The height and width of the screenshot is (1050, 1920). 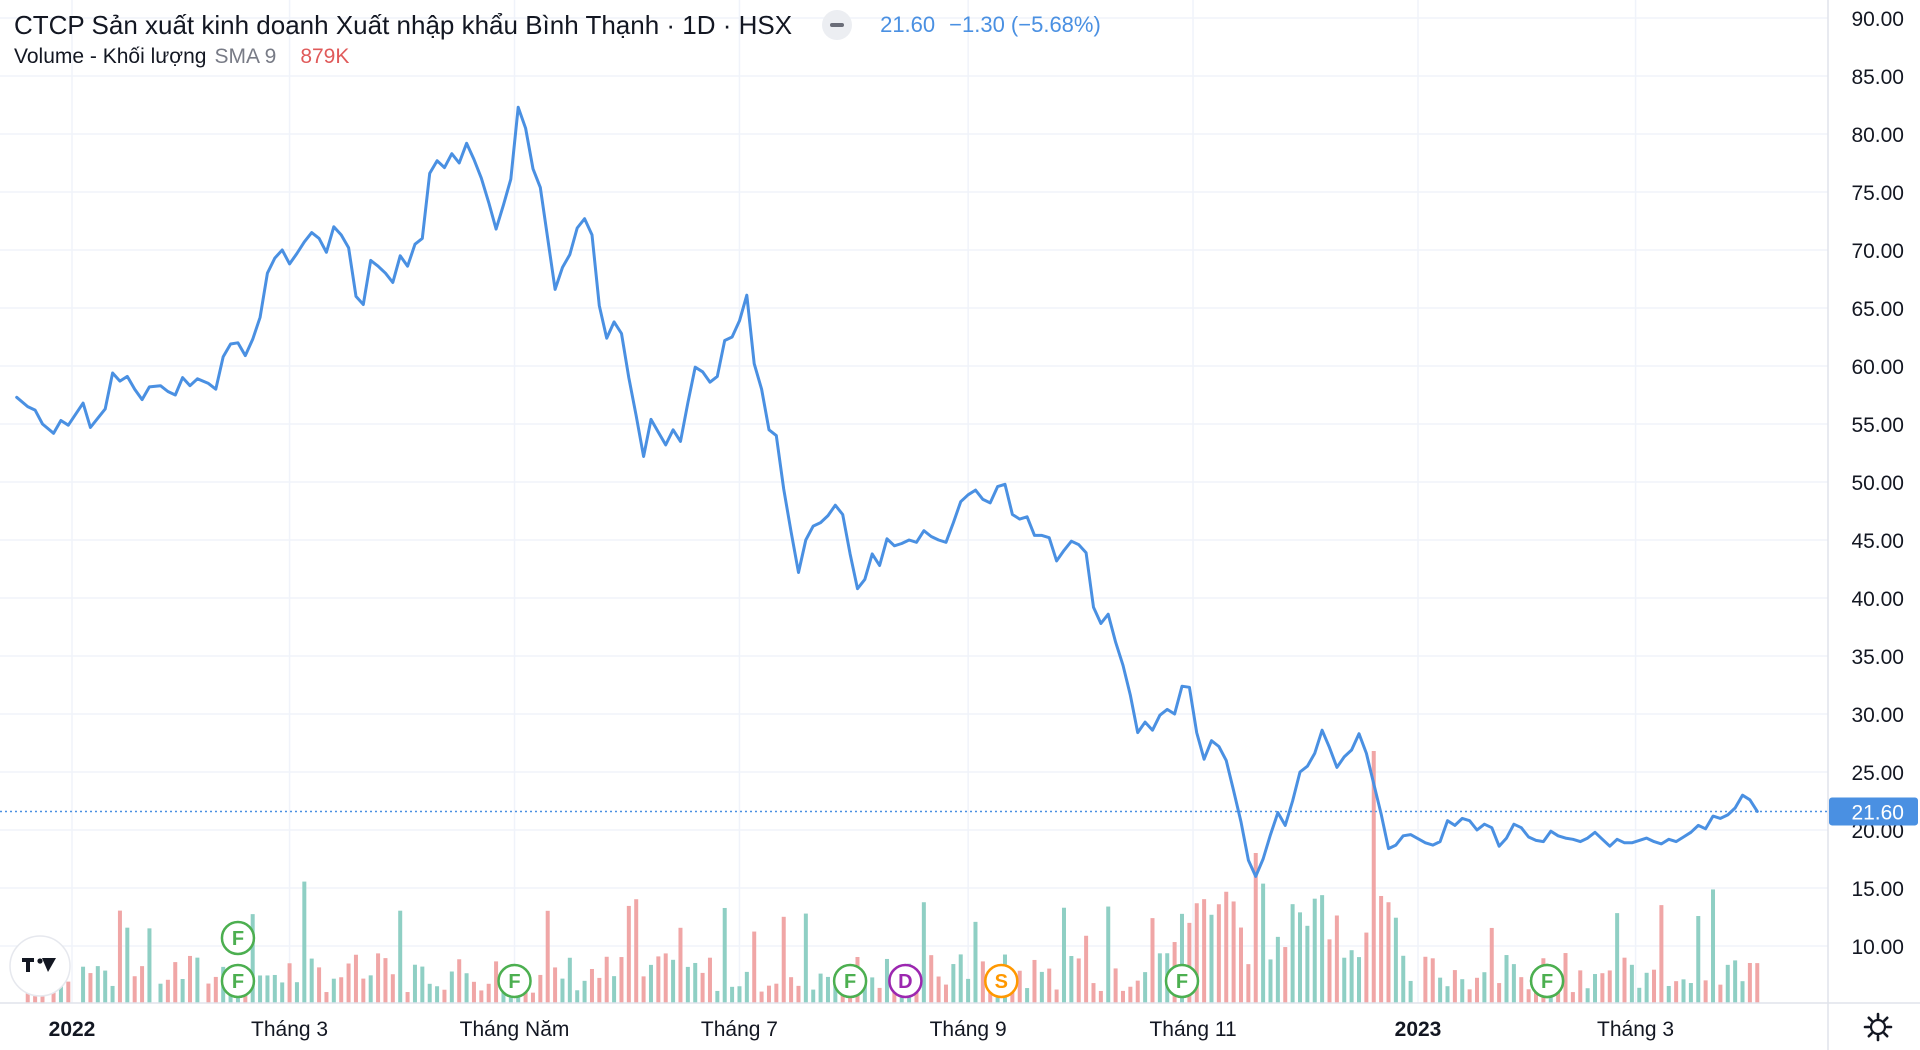 I want to click on time-axis-label: Tháng Năm, so click(x=515, y=1029).